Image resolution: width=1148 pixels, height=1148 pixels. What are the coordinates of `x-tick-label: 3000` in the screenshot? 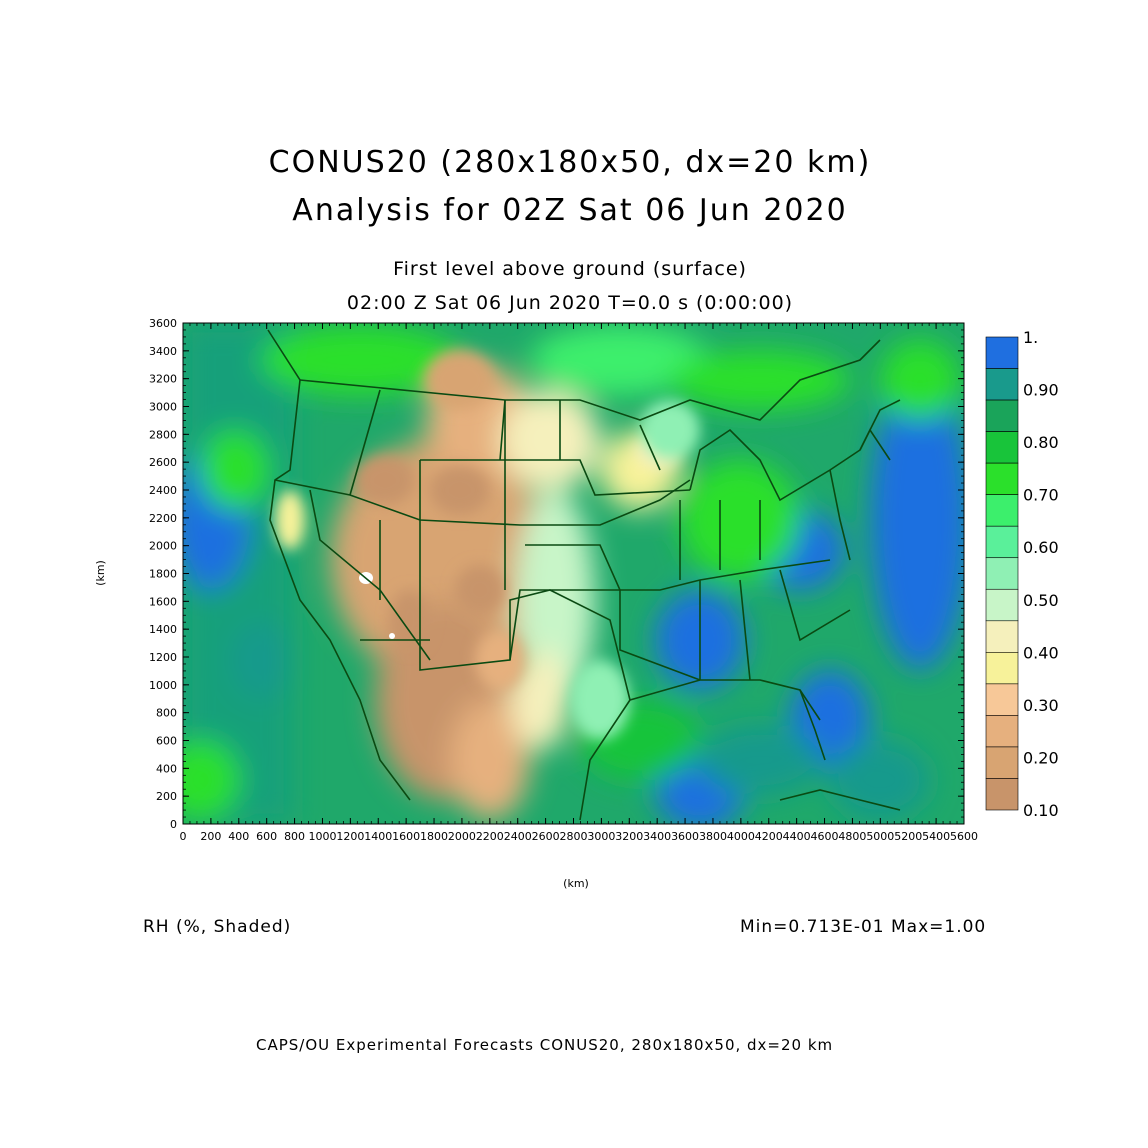 It's located at (601, 836).